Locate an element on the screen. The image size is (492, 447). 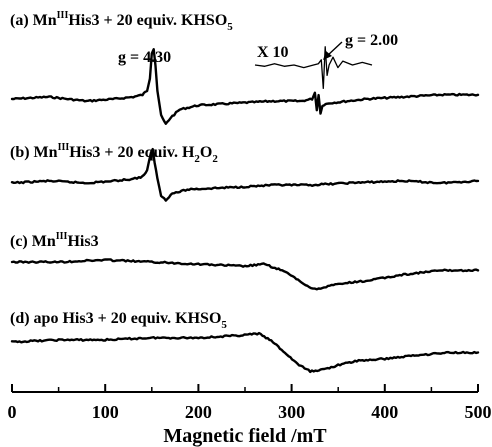
panel-c-label: (c) MnIIIHis3 is located at coordinates (54, 240).